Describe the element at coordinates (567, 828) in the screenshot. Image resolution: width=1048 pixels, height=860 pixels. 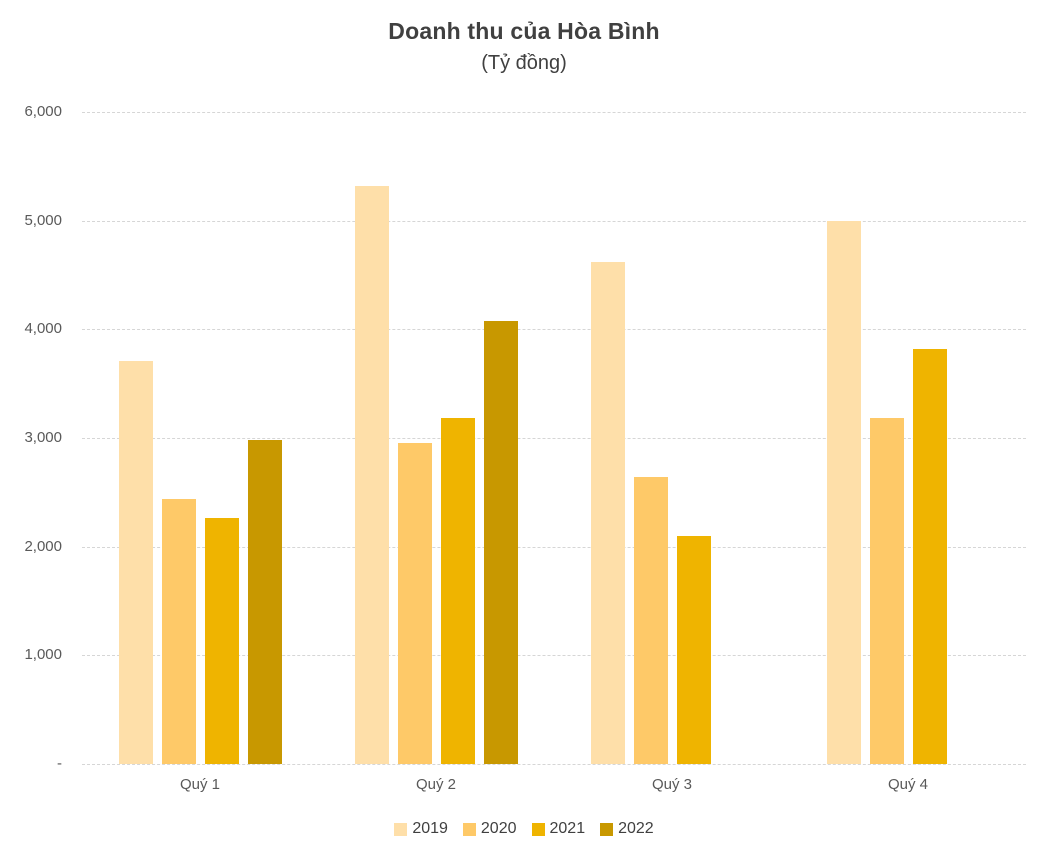
I see `legend-label: 2021` at that location.